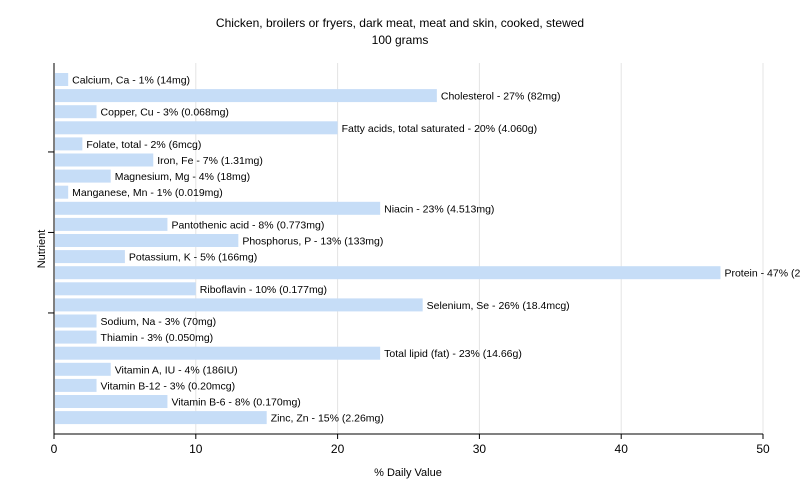  I want to click on x-tick-label: 10, so click(196, 449).